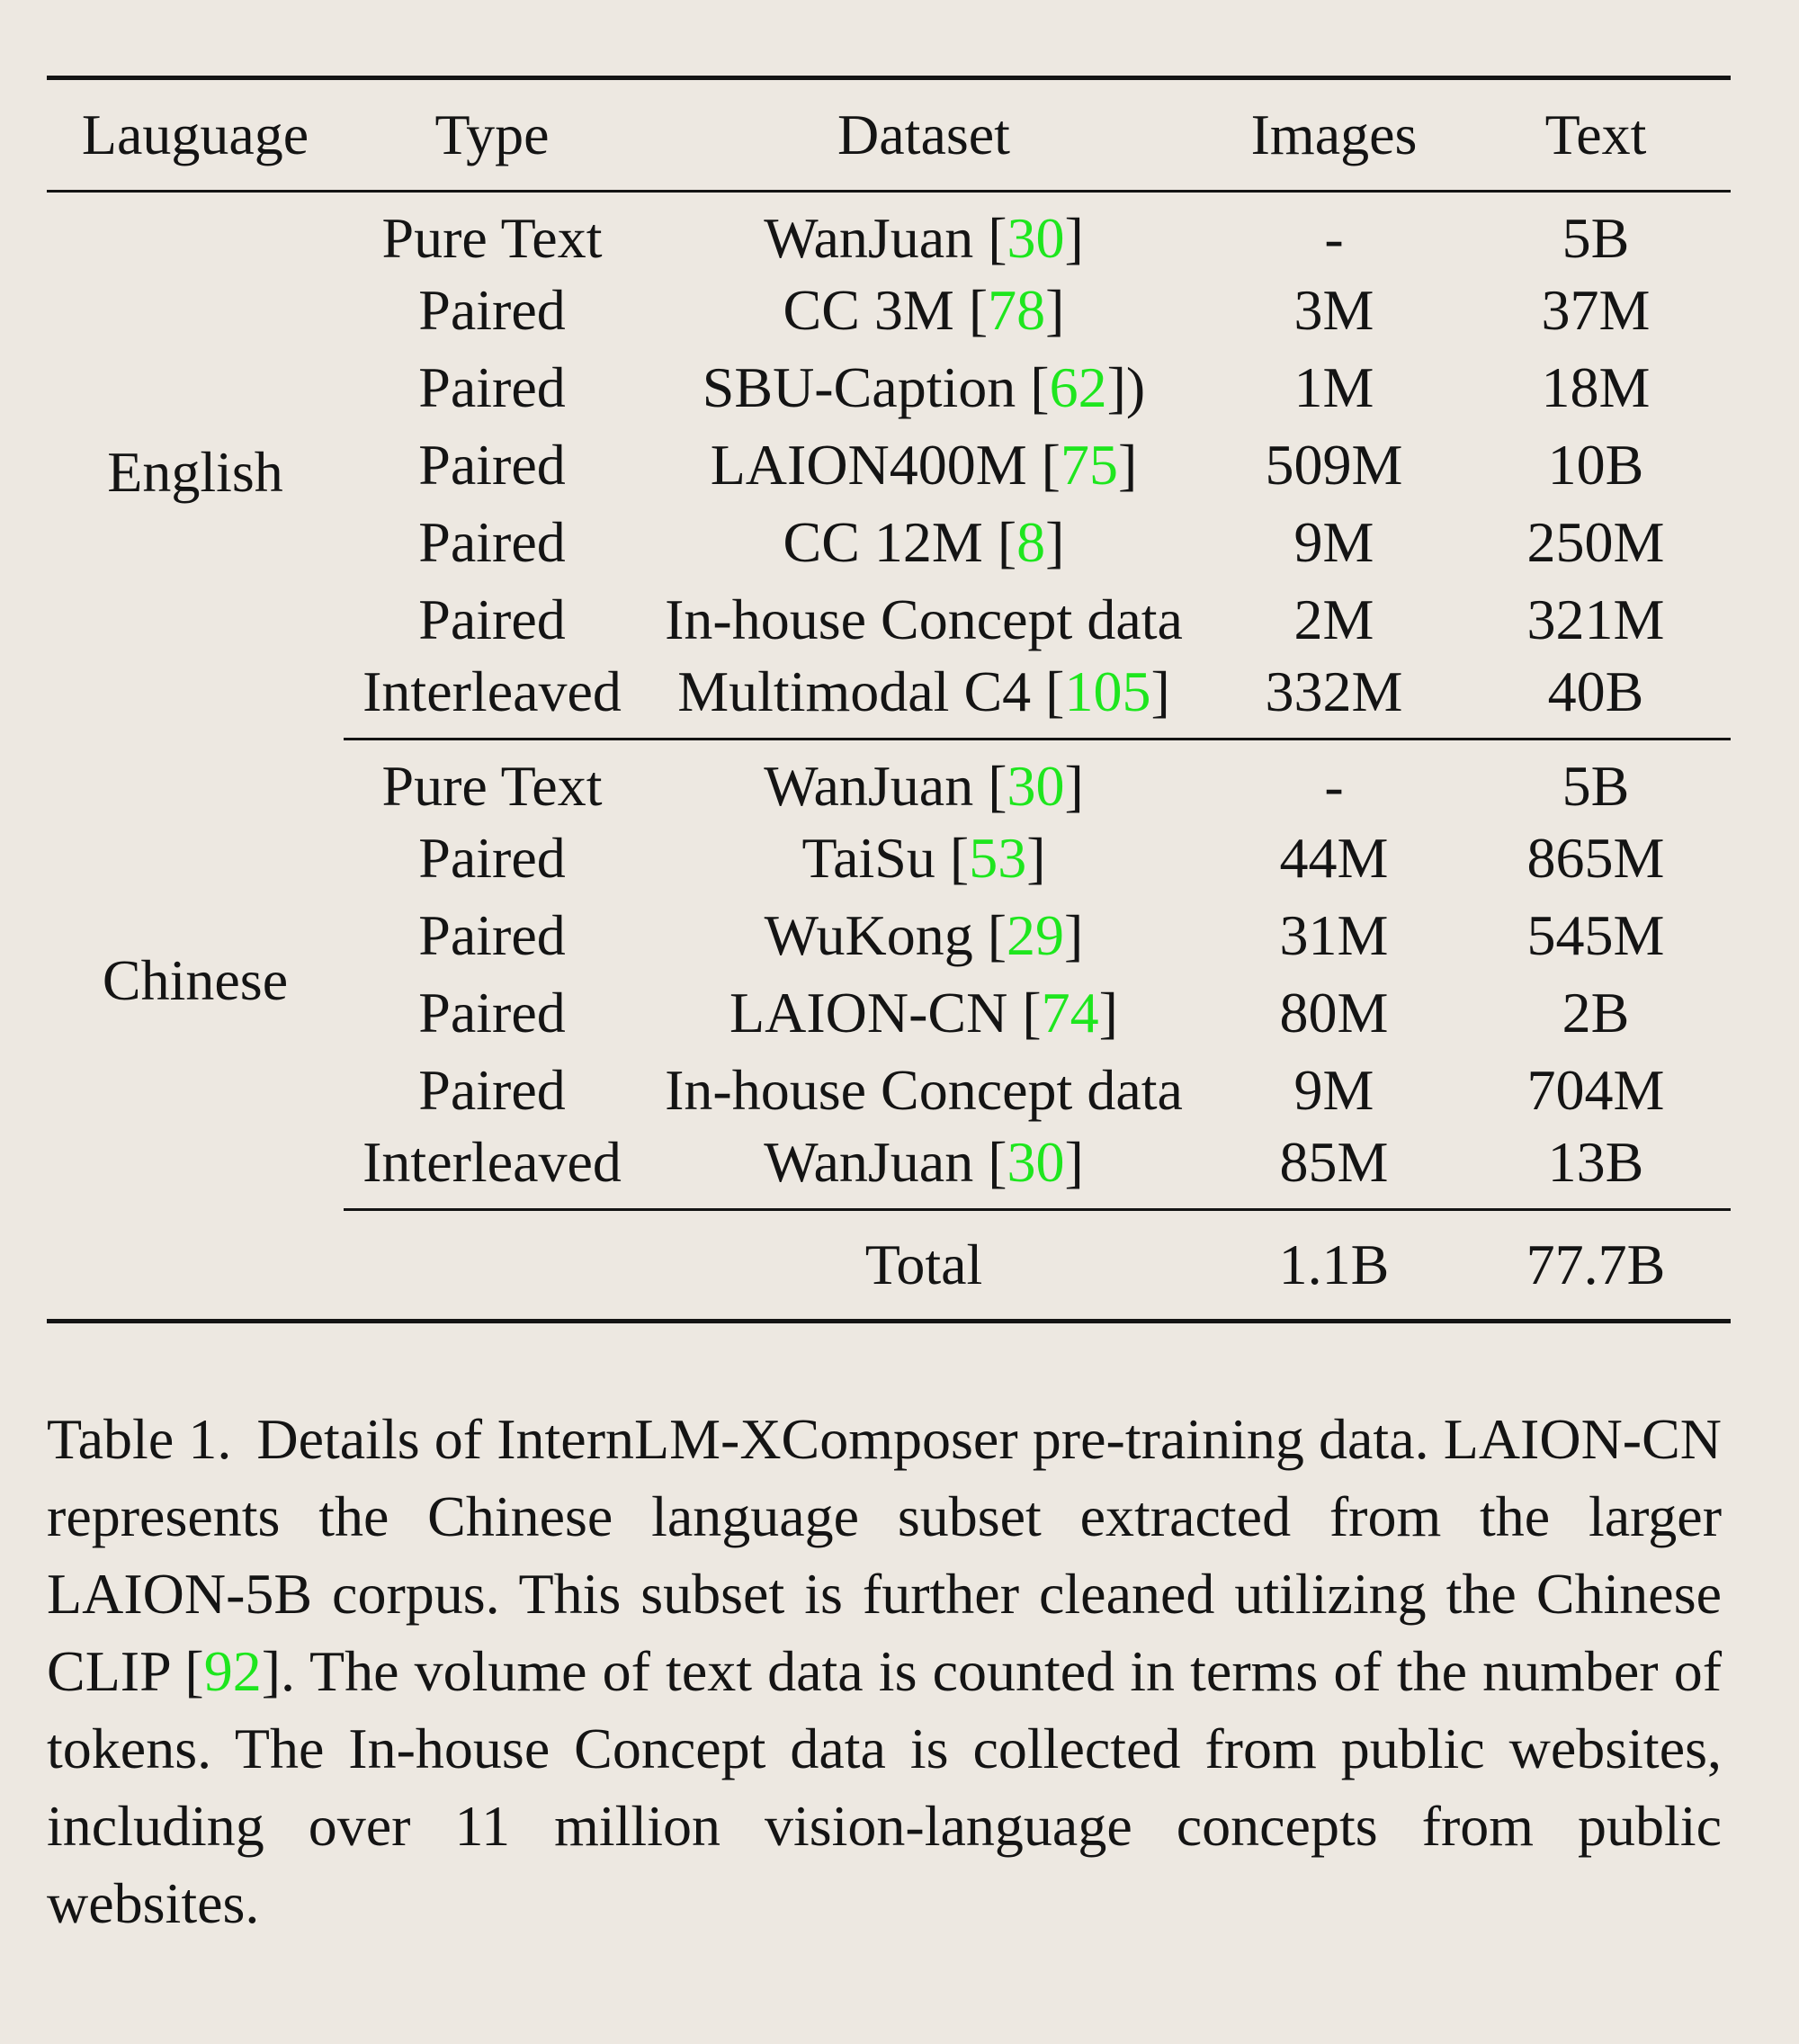 The image size is (1799, 2044). What do you see at coordinates (924, 1266) in the screenshot?
I see `total-label: Total` at bounding box center [924, 1266].